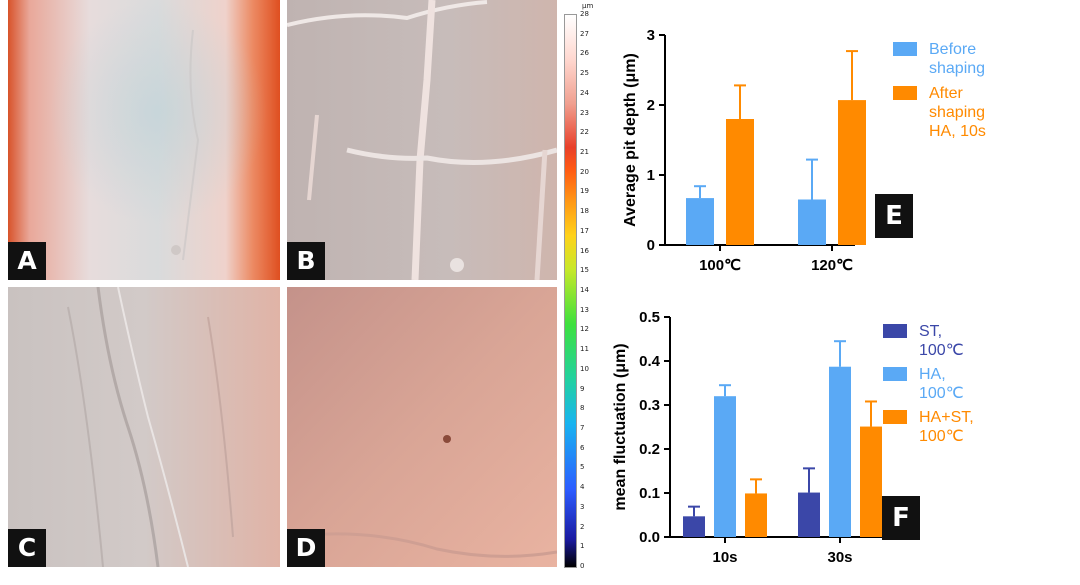  What do you see at coordinates (582, 388) in the screenshot?
I see `colorbar-tick-label: 9` at bounding box center [582, 388].